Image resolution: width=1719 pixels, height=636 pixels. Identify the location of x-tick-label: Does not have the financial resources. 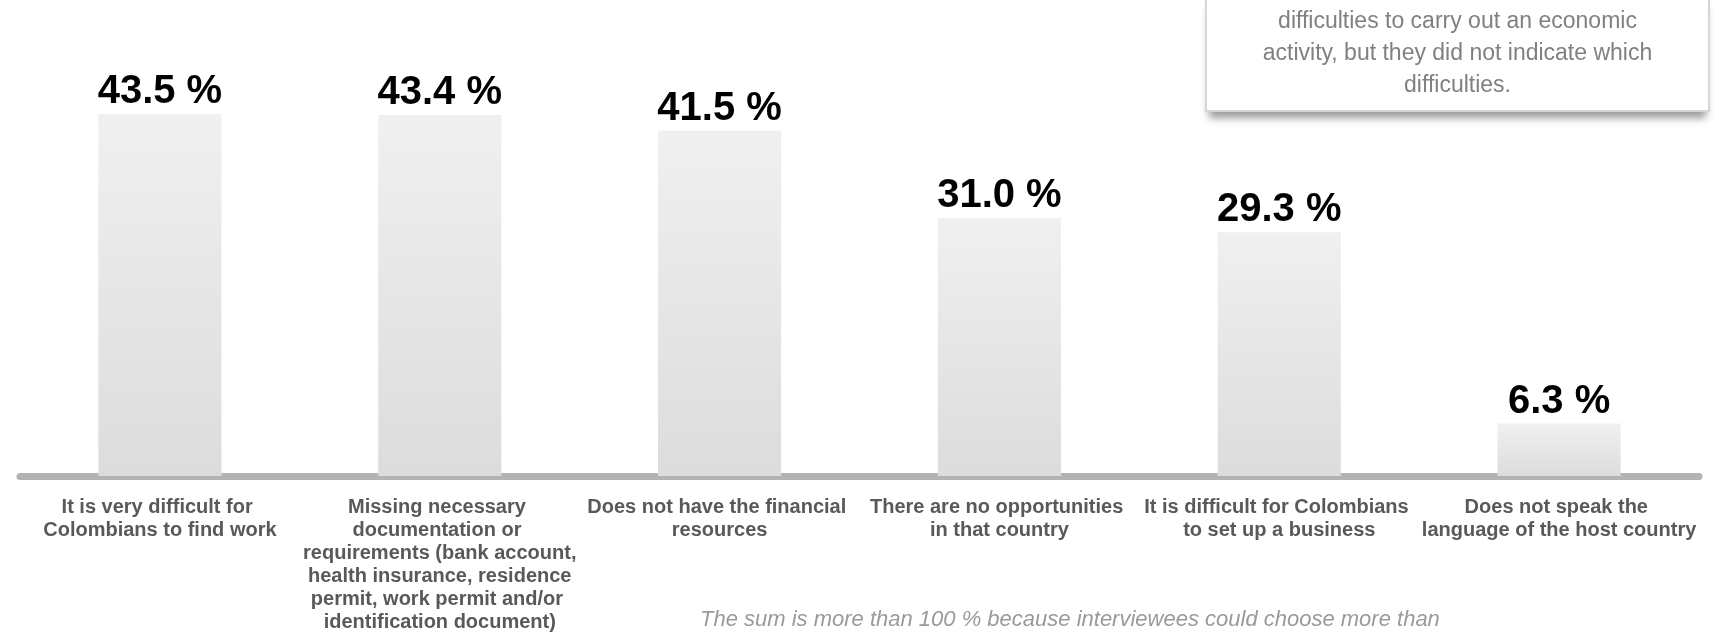
(719, 517).